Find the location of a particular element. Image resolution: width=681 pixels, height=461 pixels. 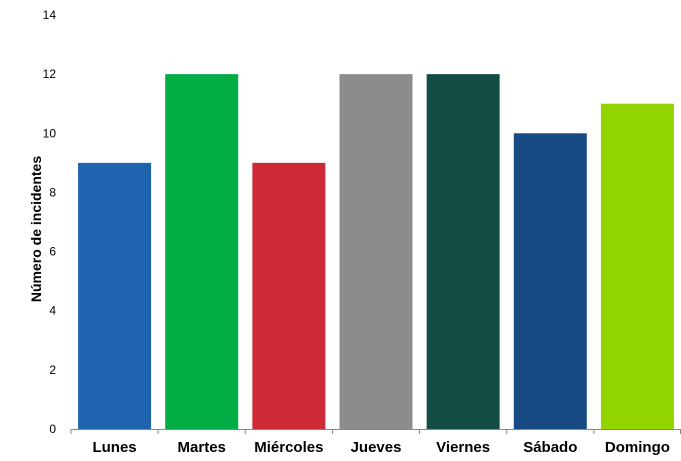

x-tick-label: Martes is located at coordinates (202, 447).